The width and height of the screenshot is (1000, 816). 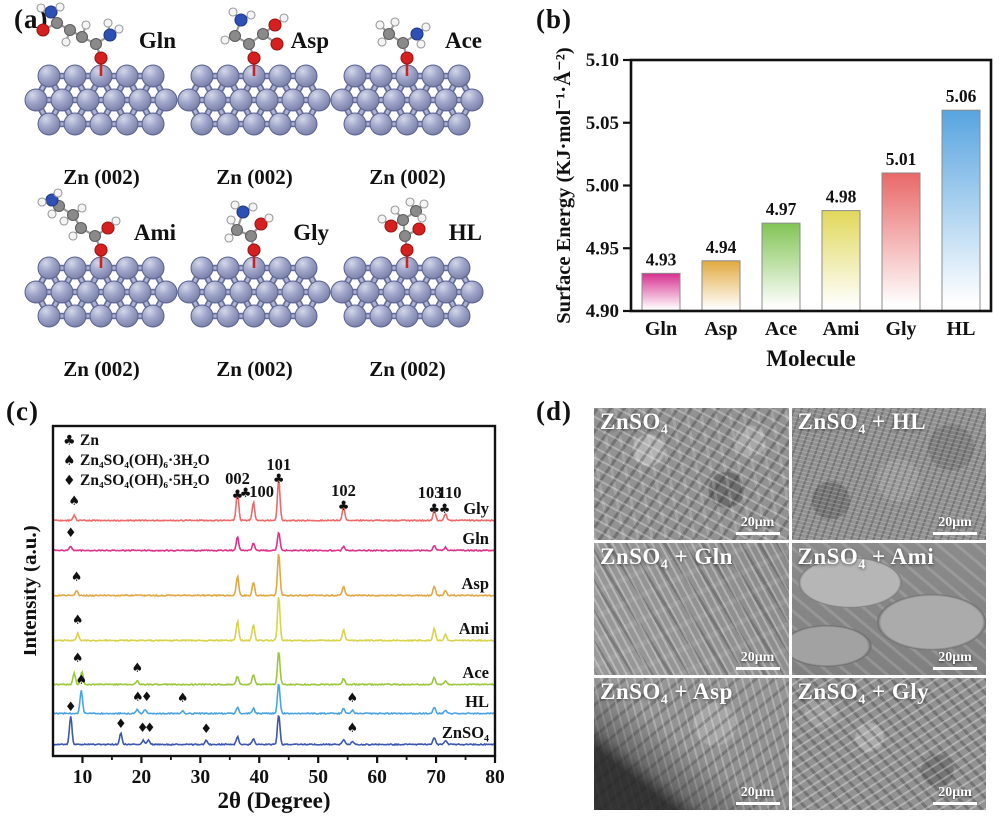 I want to click on model-cell: Ace Zn (002), so click(x=407, y=102).